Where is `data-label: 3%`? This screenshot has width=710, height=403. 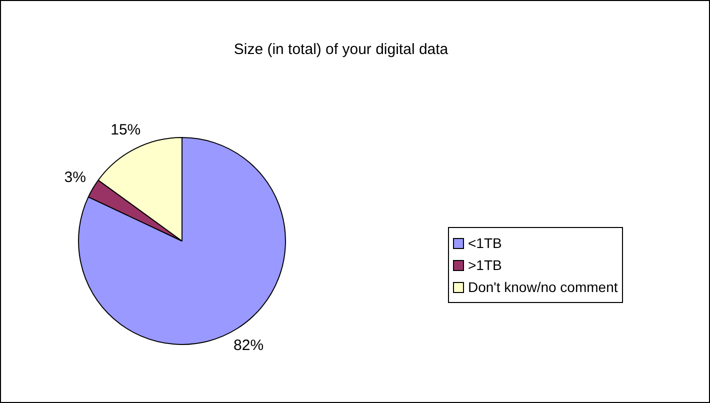
data-label: 3% is located at coordinates (75, 177).